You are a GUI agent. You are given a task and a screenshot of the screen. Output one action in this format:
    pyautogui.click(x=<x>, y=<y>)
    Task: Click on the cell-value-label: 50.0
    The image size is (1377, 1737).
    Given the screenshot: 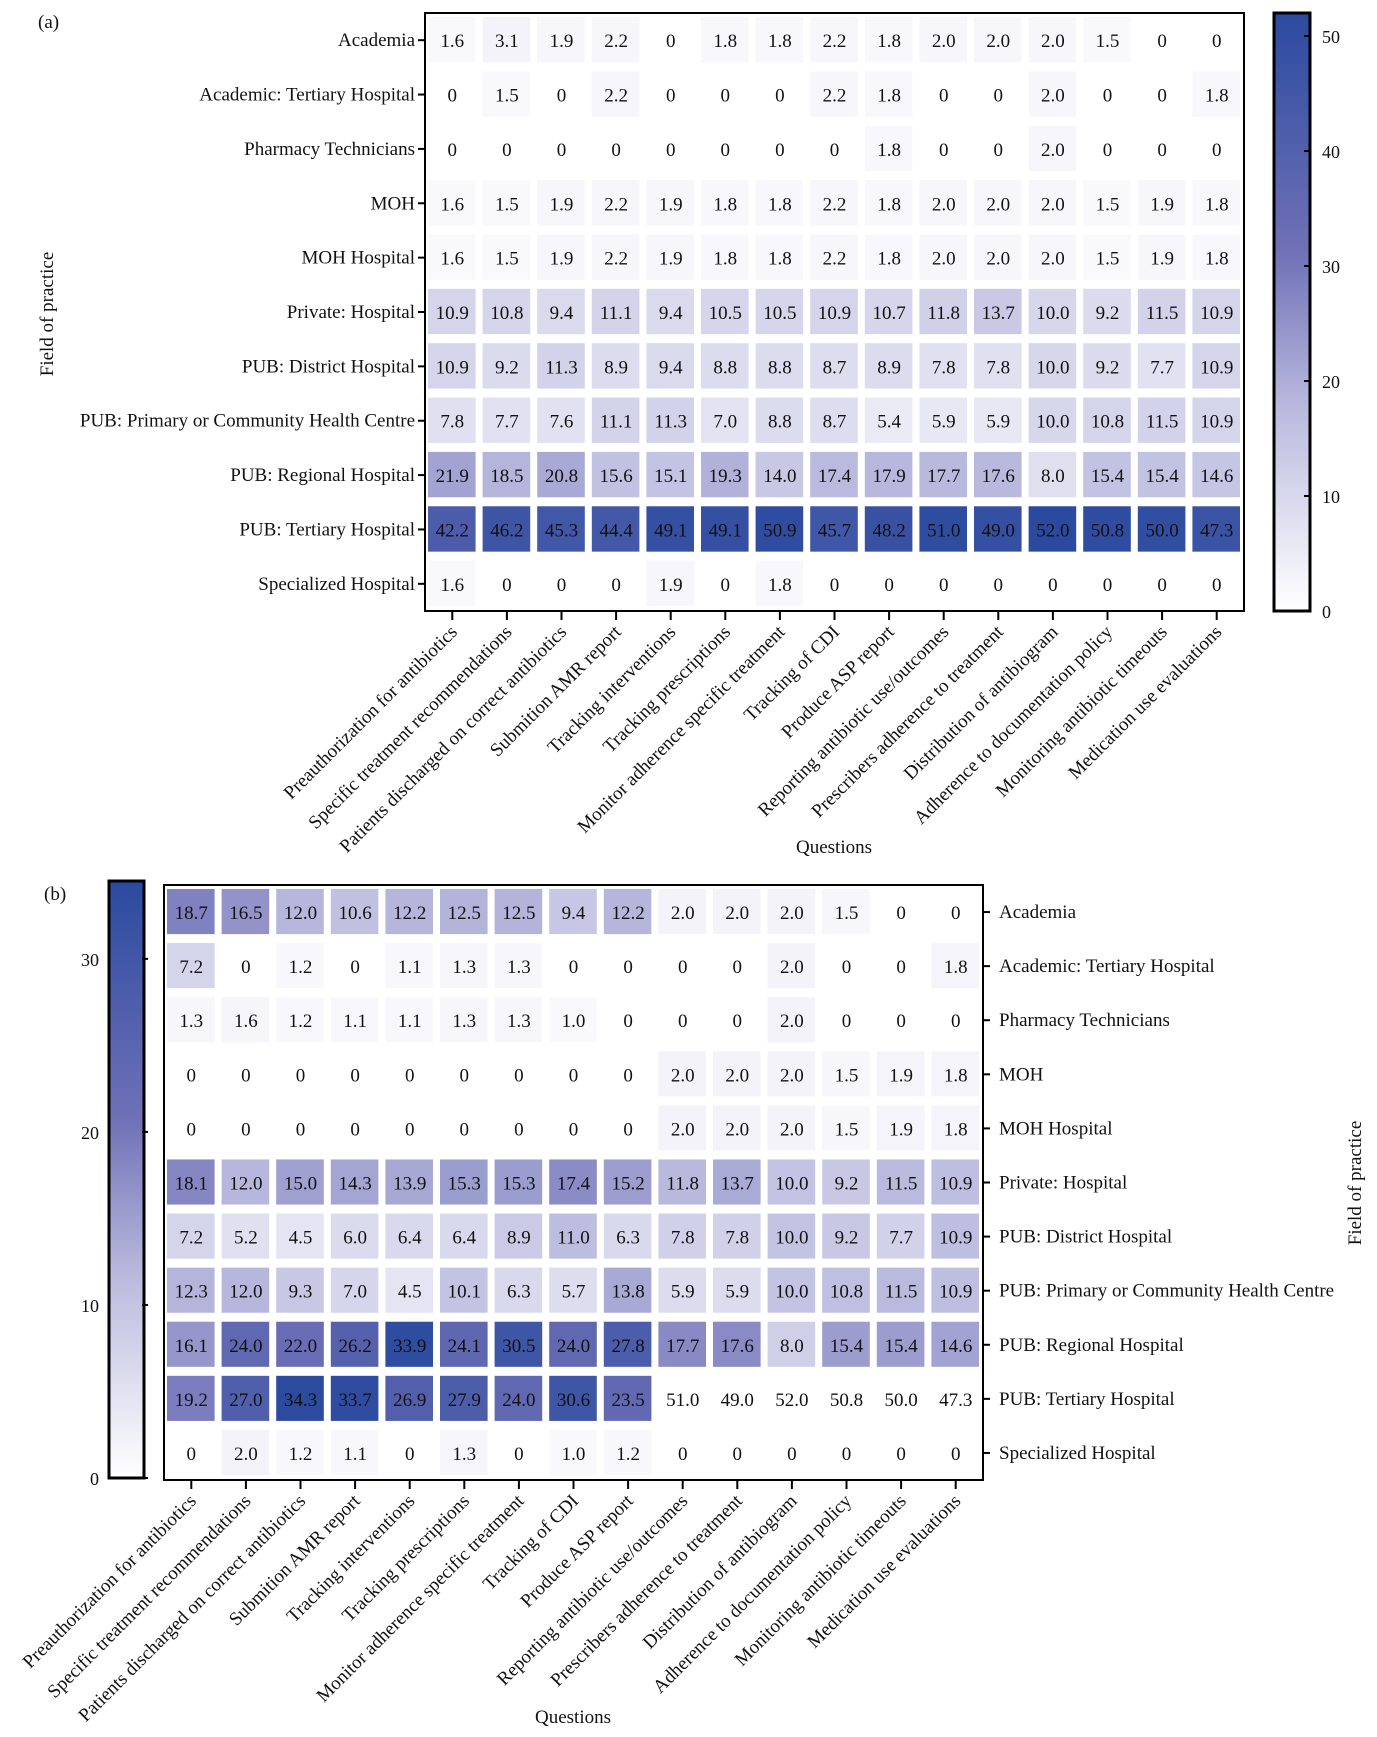 What is the action you would take?
    pyautogui.click(x=1161, y=530)
    